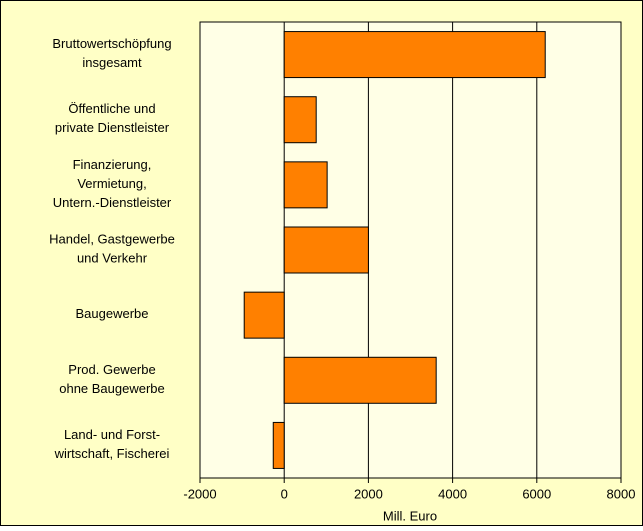 The height and width of the screenshot is (531, 643). What do you see at coordinates (452, 493) in the screenshot?
I see `x-tick-label: 4000` at bounding box center [452, 493].